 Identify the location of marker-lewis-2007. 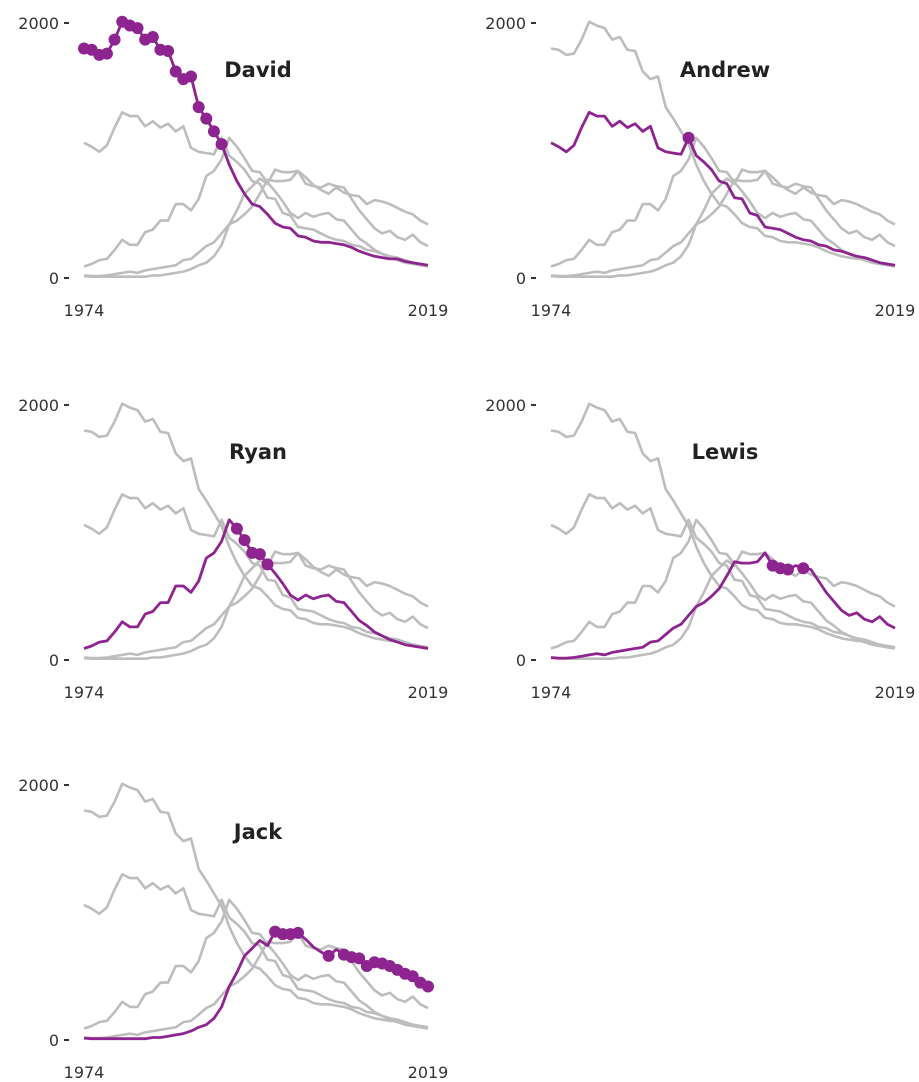
(803, 568).